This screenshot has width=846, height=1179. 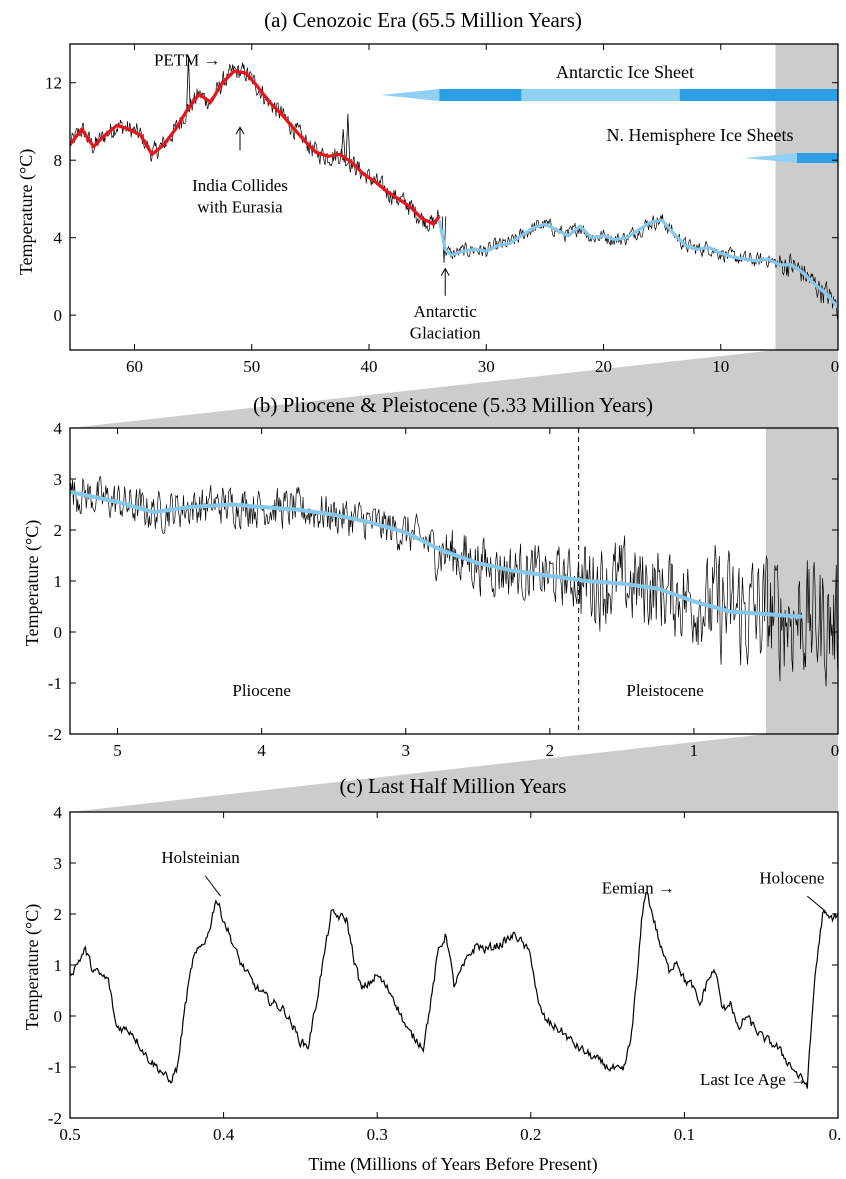 What do you see at coordinates (835, 1134) in the screenshot?
I see `x-tick-label: 0.` at bounding box center [835, 1134].